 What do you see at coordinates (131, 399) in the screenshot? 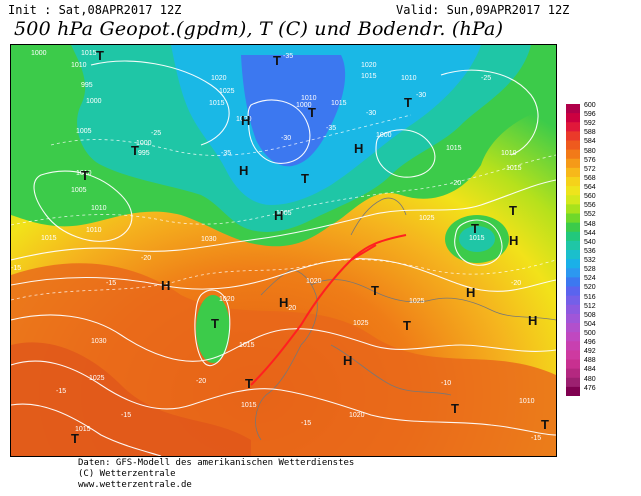
I see `warm-airmass-south` at bounding box center [131, 399].